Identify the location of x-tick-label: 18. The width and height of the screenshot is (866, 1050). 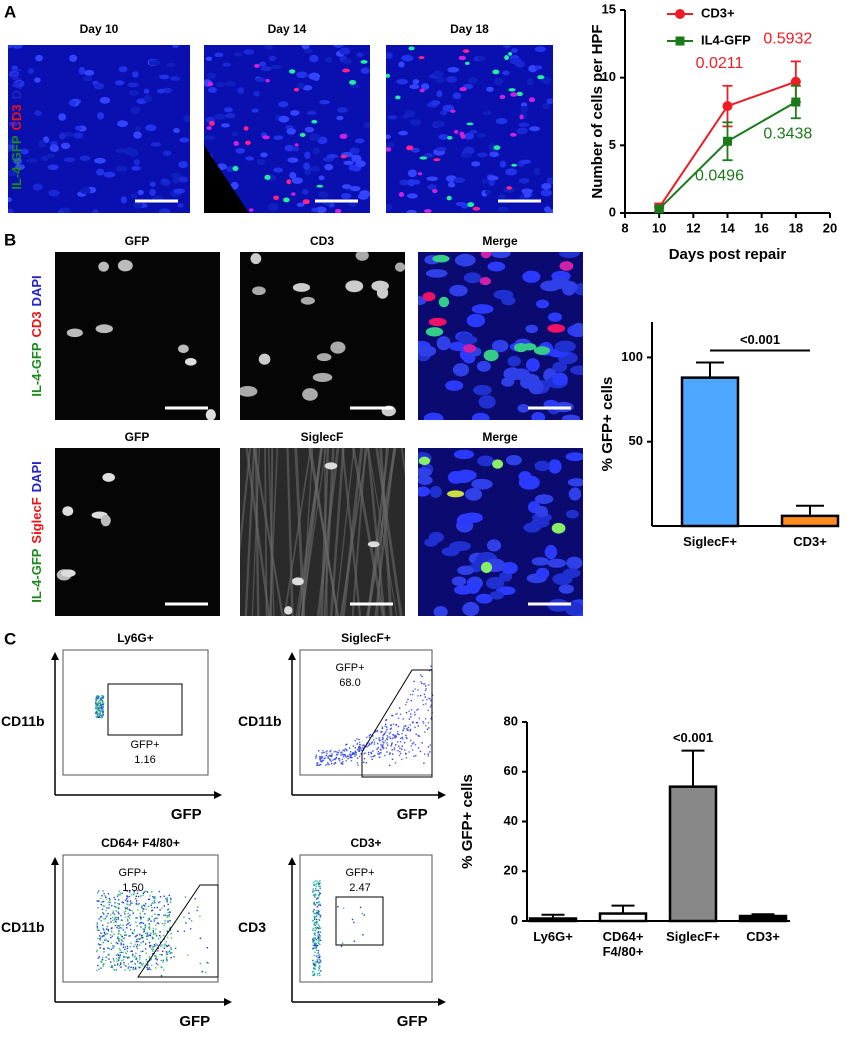
(796, 227).